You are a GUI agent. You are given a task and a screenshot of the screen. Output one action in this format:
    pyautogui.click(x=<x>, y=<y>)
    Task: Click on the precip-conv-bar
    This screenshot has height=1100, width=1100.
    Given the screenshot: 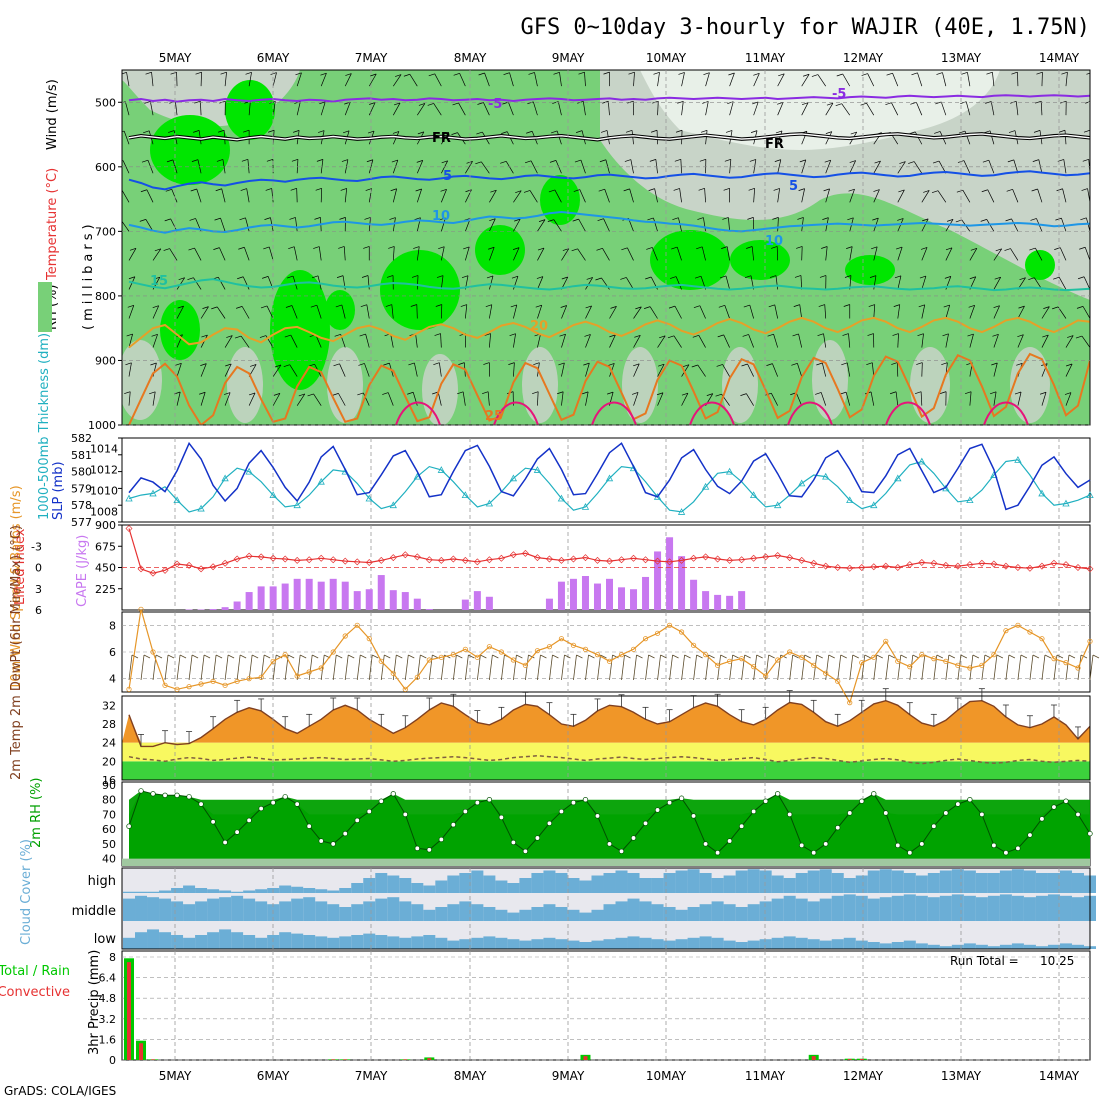 What is the action you would take?
    pyautogui.click(x=429, y=1059)
    